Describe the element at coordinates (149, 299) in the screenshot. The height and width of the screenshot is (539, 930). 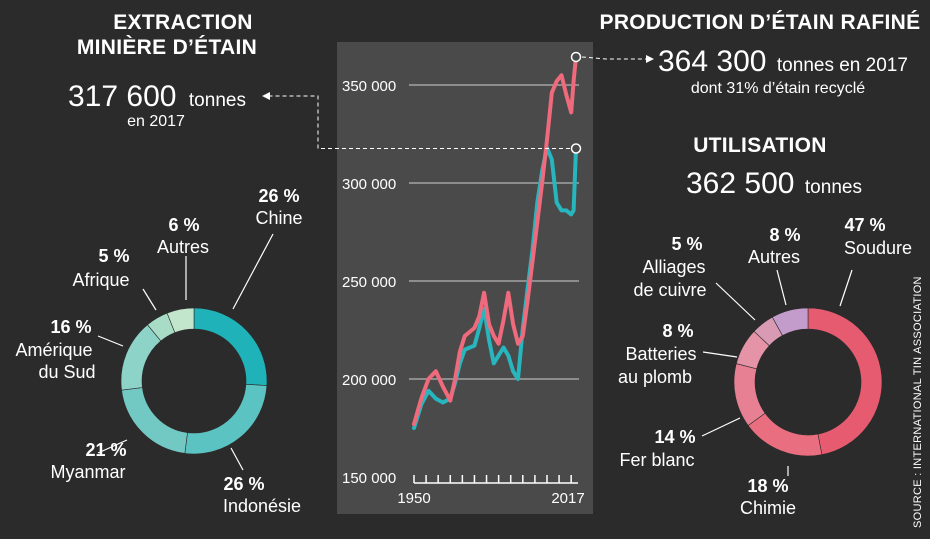
I see `label-line-afrique` at that location.